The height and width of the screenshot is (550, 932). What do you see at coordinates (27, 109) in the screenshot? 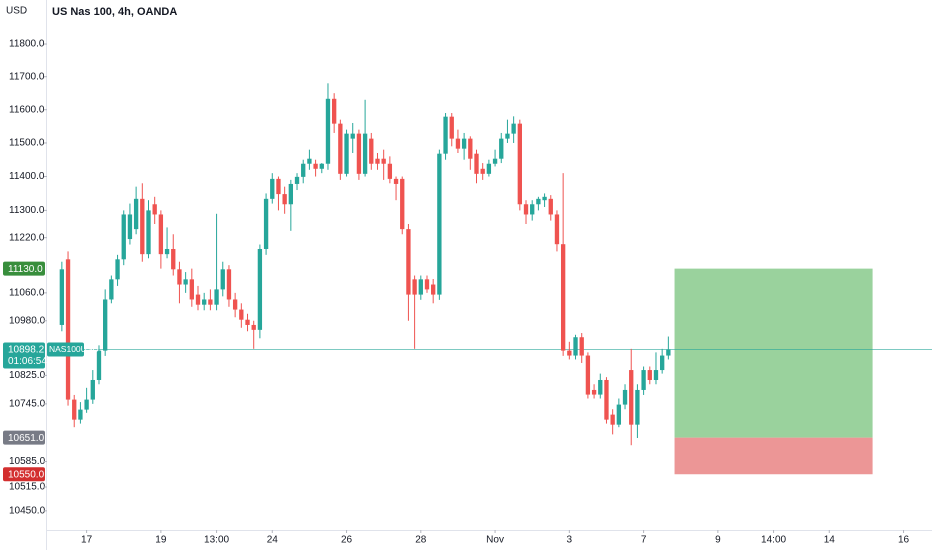
I see `y-tick-label: 11600.0` at bounding box center [27, 109].